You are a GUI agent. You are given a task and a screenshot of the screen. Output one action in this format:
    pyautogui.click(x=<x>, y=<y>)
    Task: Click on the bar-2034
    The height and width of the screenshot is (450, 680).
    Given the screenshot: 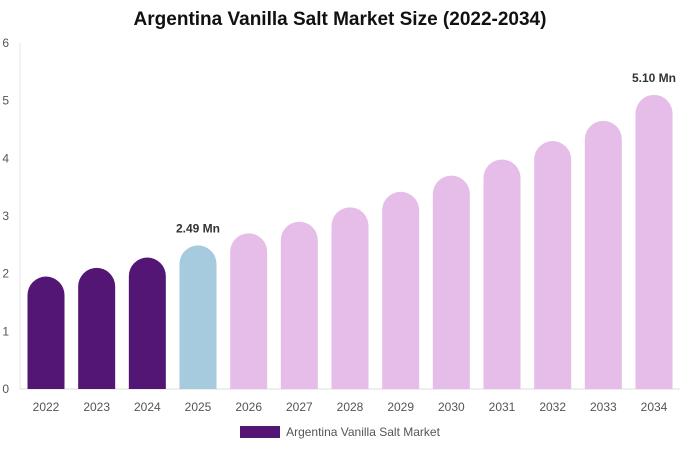 What is the action you would take?
    pyautogui.click(x=654, y=242)
    